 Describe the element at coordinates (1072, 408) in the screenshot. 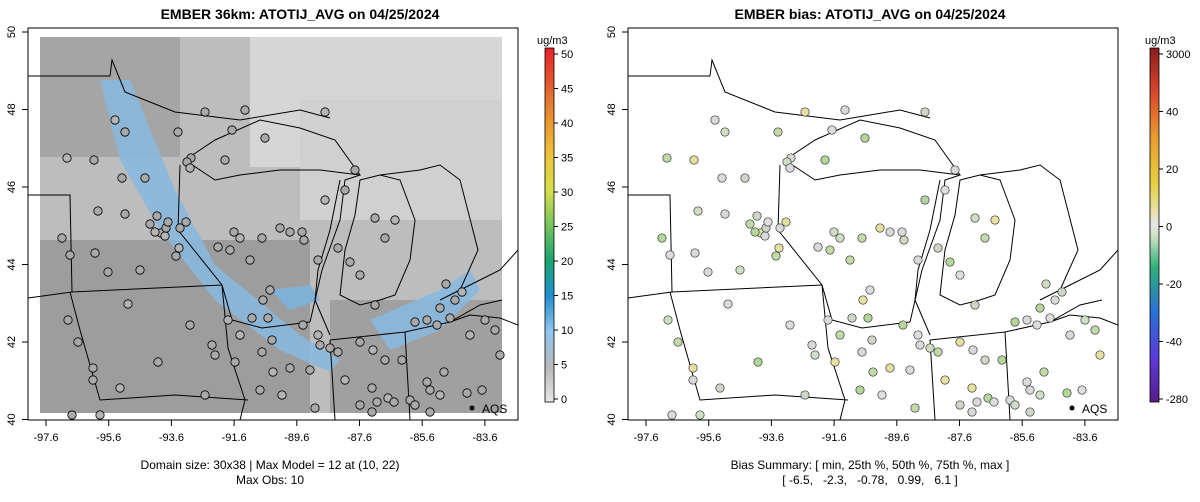

I see `aqs-marker` at that location.